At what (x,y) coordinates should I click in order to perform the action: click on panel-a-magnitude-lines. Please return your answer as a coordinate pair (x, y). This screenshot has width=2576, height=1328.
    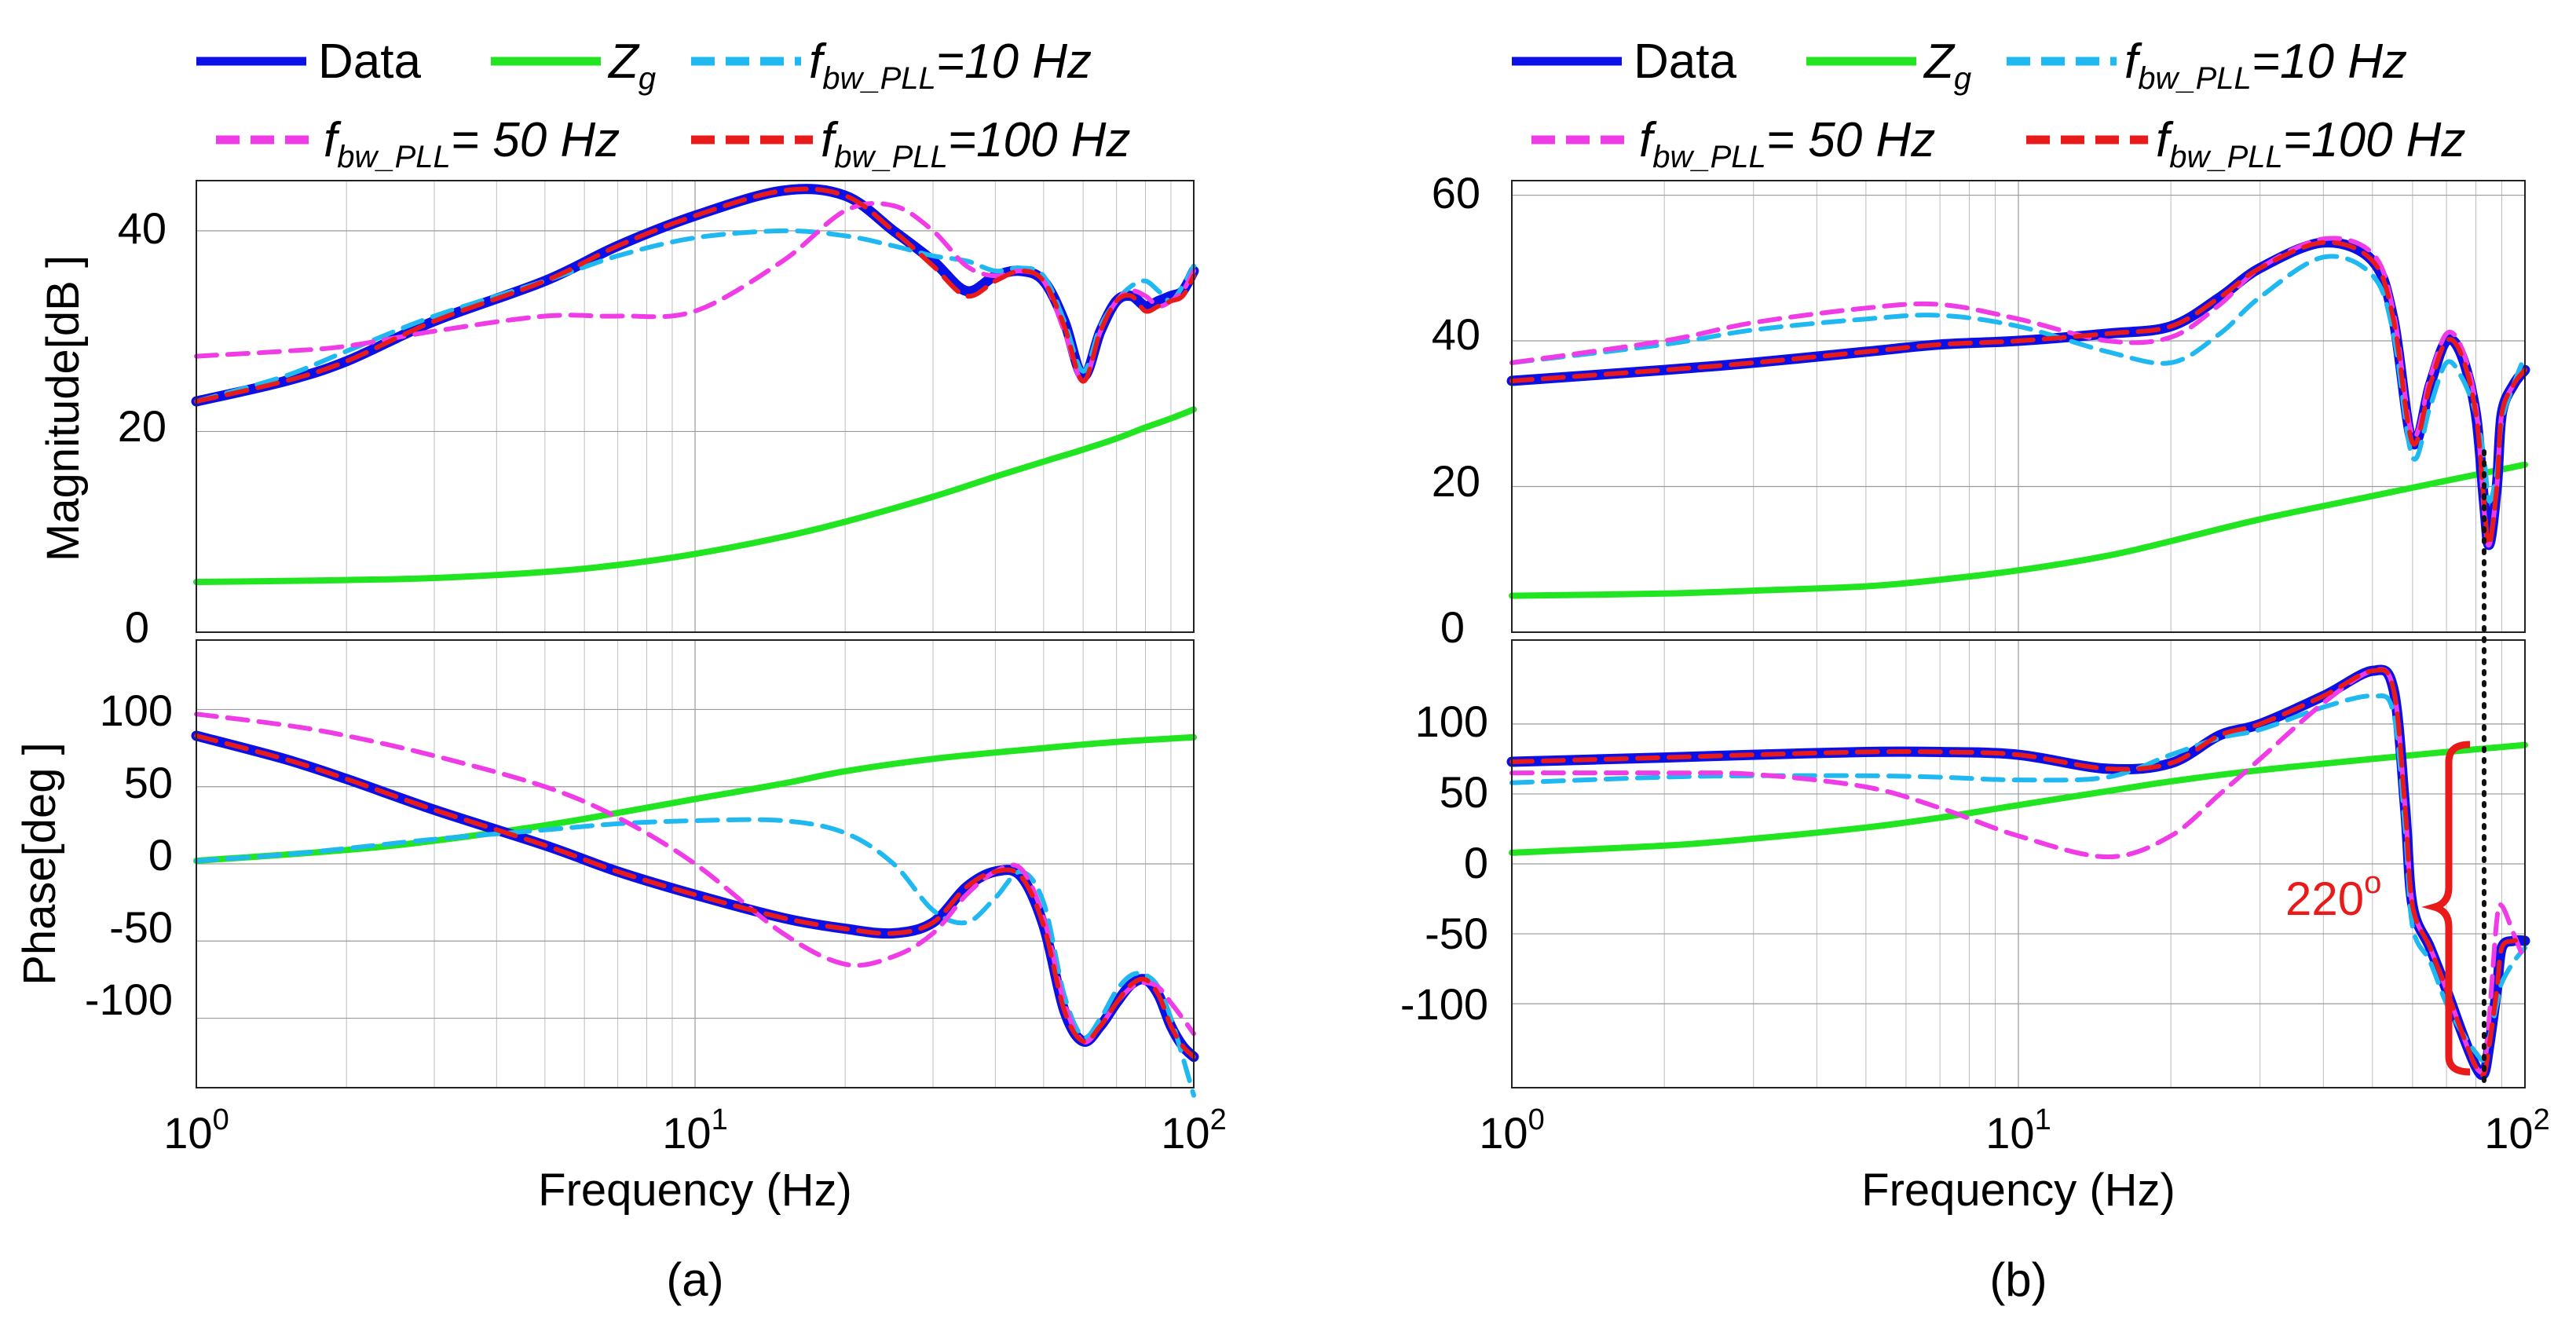
    Looking at the image, I should click on (695, 385).